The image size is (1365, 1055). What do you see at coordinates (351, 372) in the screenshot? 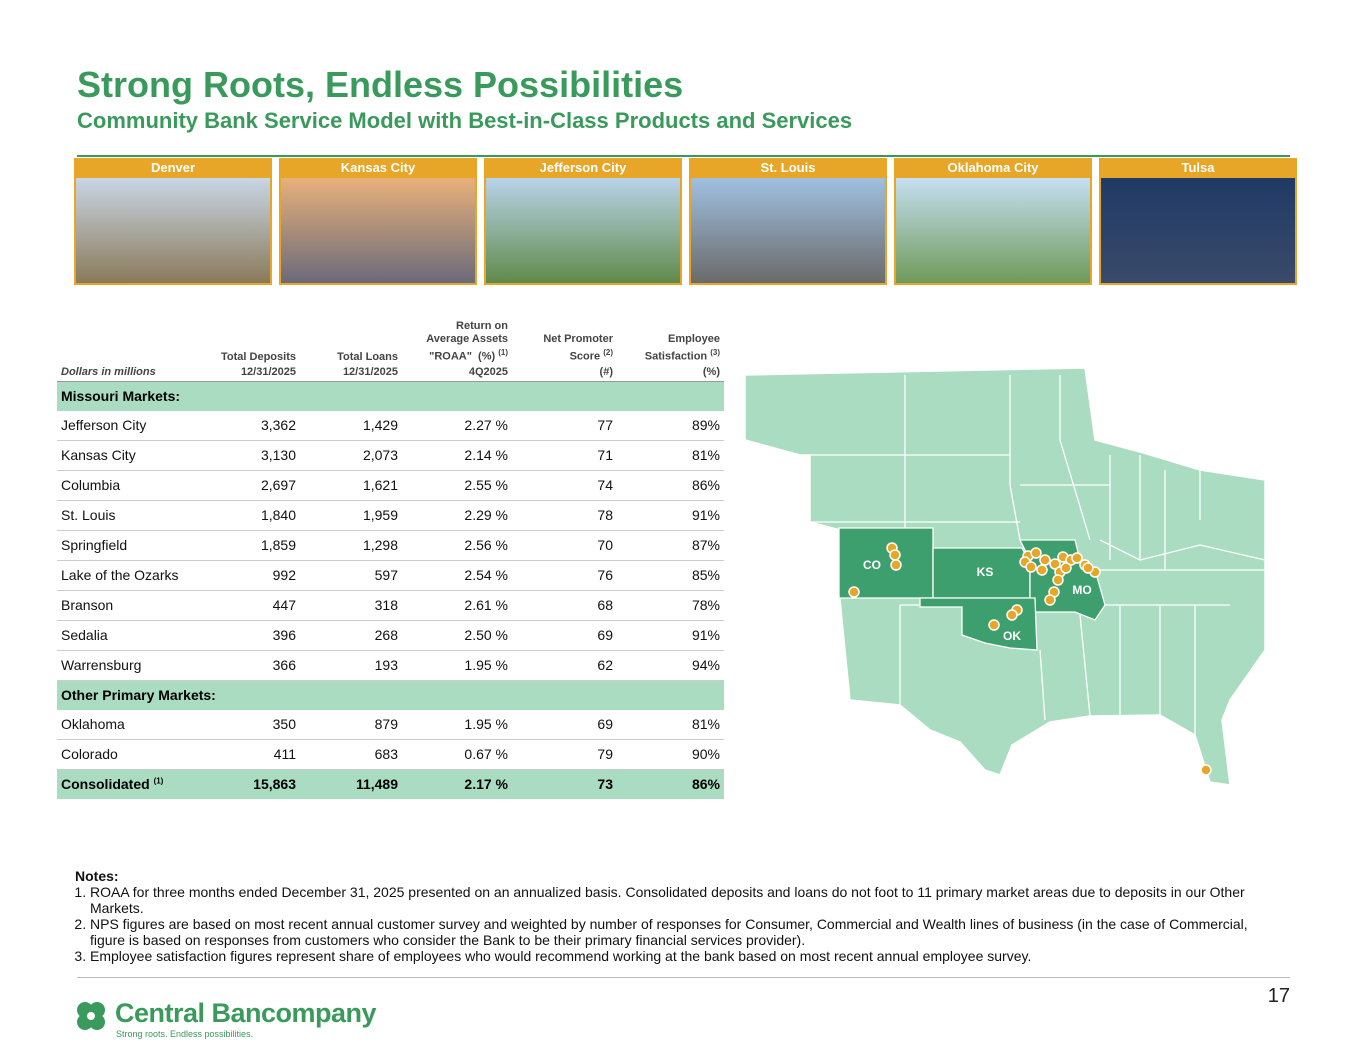
I see `period: 12/31/2025` at bounding box center [351, 372].